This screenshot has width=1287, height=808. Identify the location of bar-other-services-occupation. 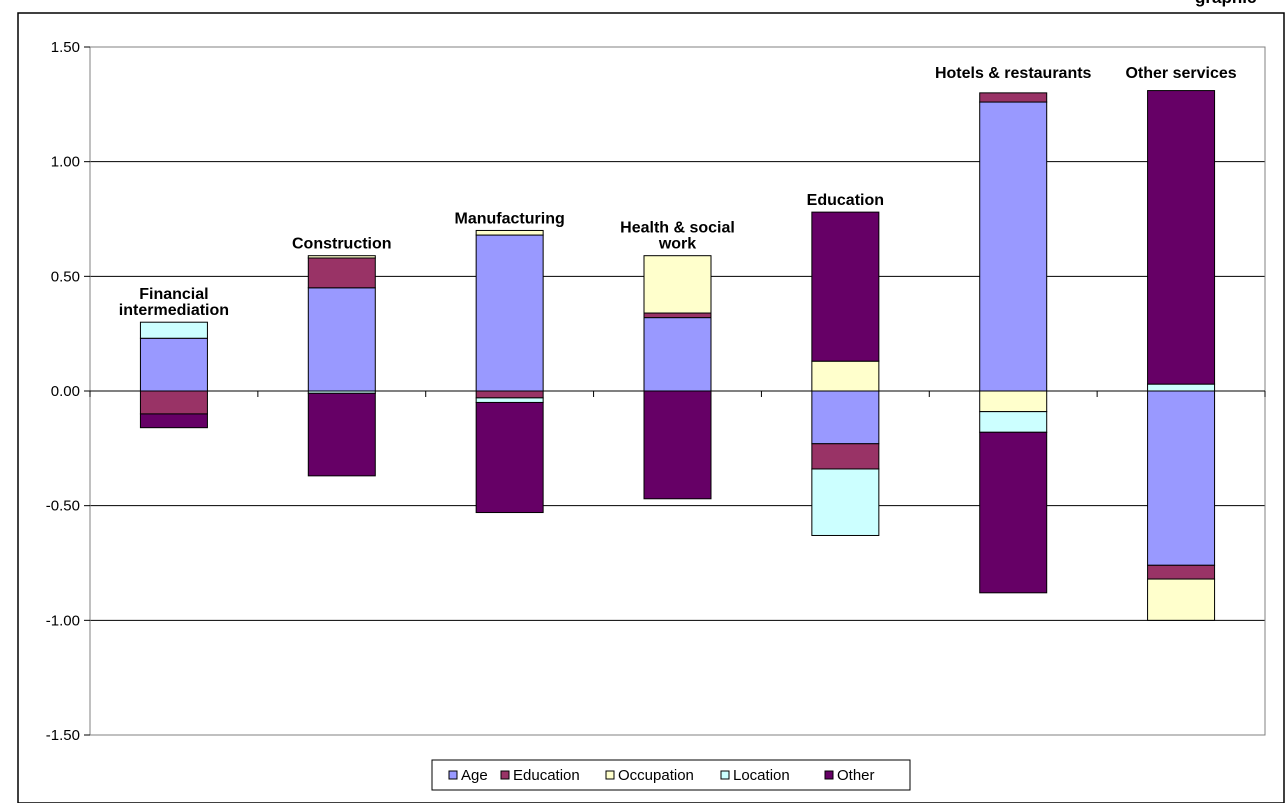
(1181, 599).